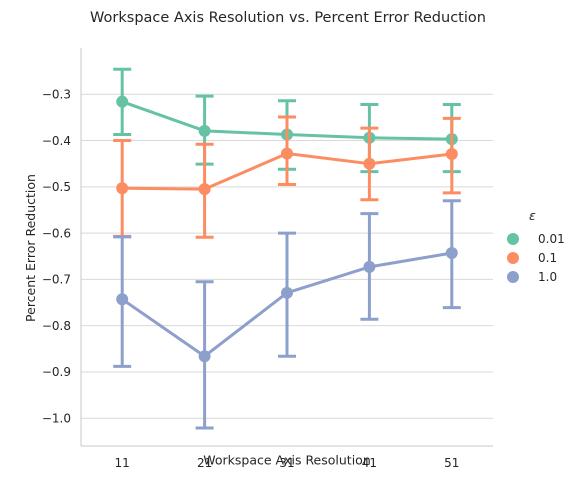 The height and width of the screenshot is (500, 577). What do you see at coordinates (122, 463) in the screenshot?
I see `x-tick-label: 11` at bounding box center [122, 463].